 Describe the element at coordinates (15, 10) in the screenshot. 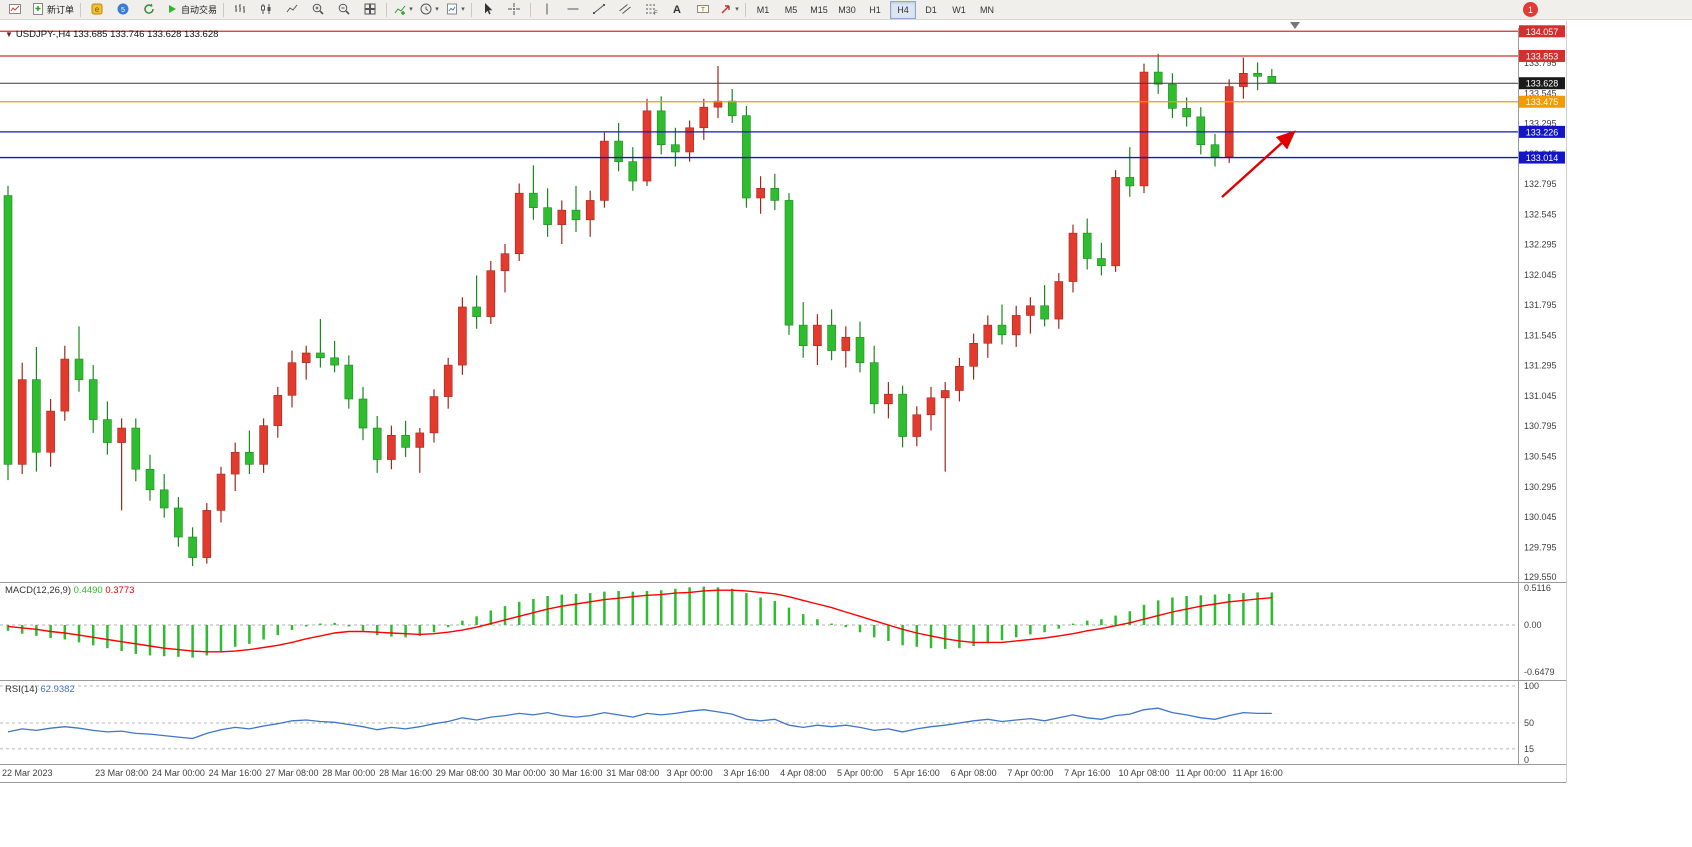

I see `new-chart-button` at that location.